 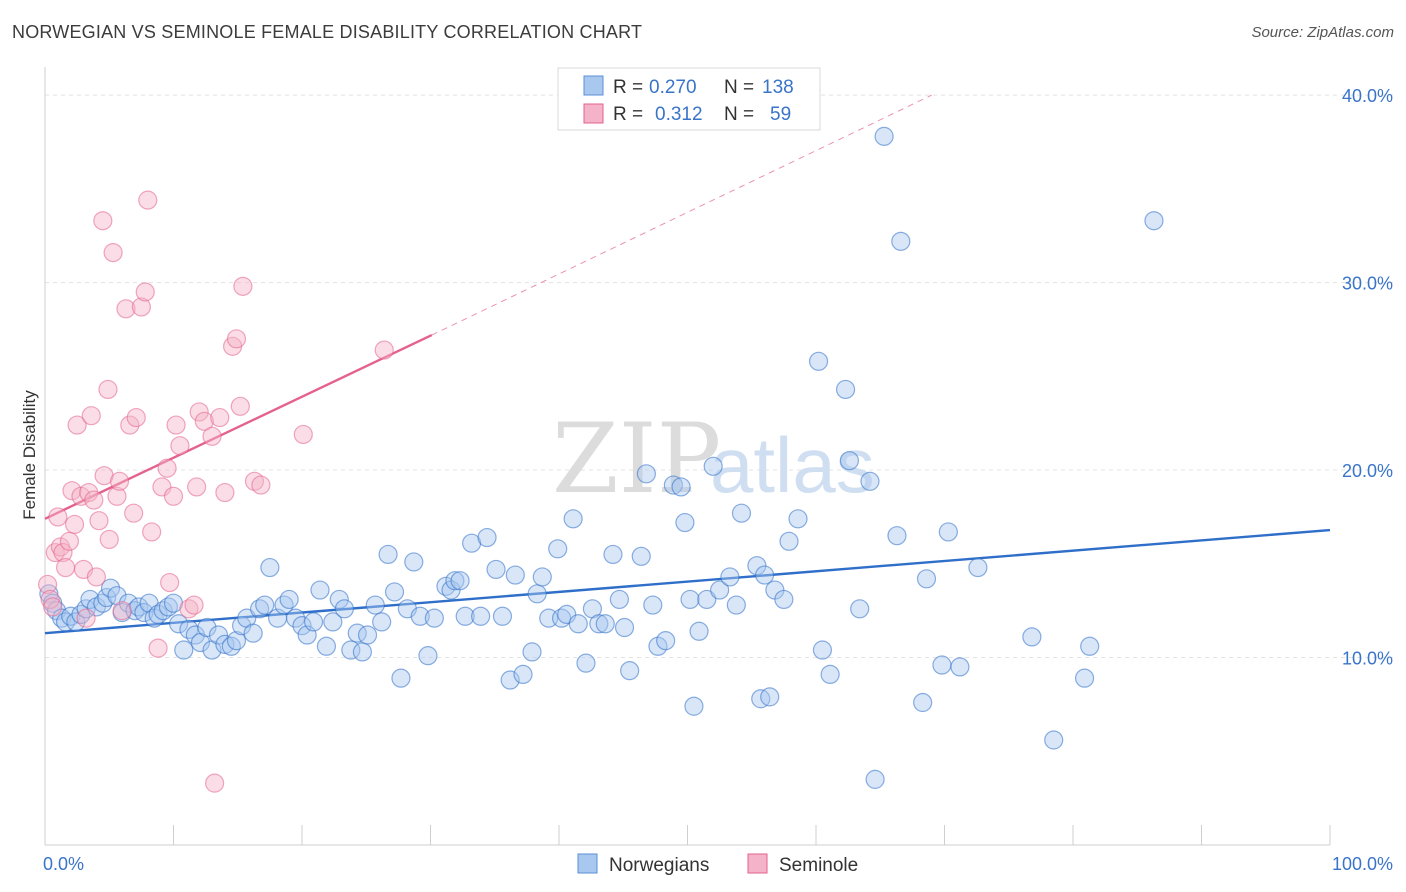 What do you see at coordinates (587, 863) in the screenshot?
I see `legend-swatch-norwegians` at bounding box center [587, 863].